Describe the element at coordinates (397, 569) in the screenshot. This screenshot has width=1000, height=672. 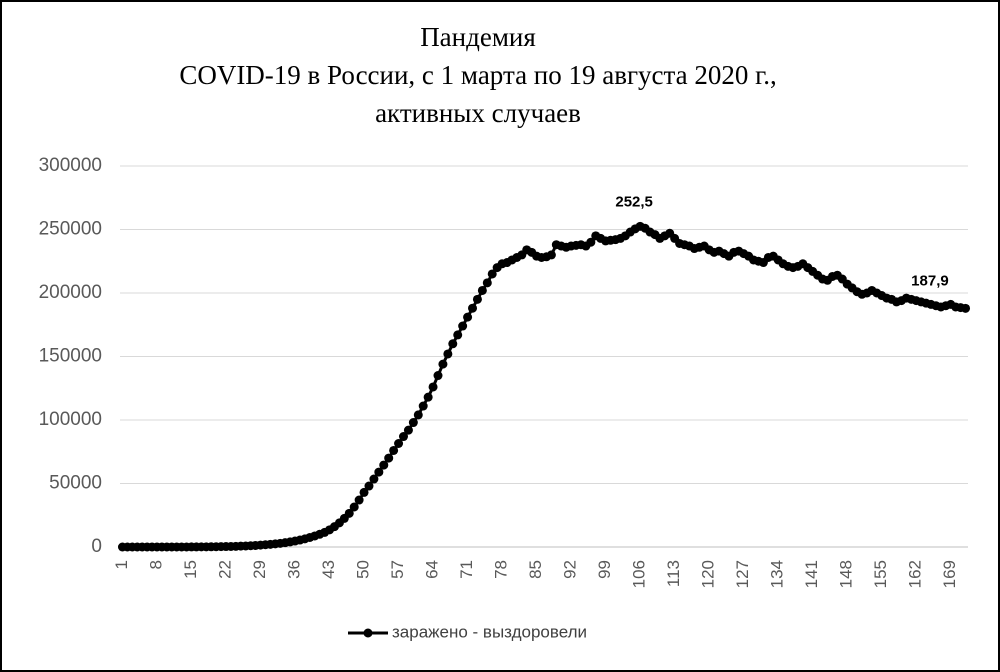
I see `x-tick-label: 57` at that location.